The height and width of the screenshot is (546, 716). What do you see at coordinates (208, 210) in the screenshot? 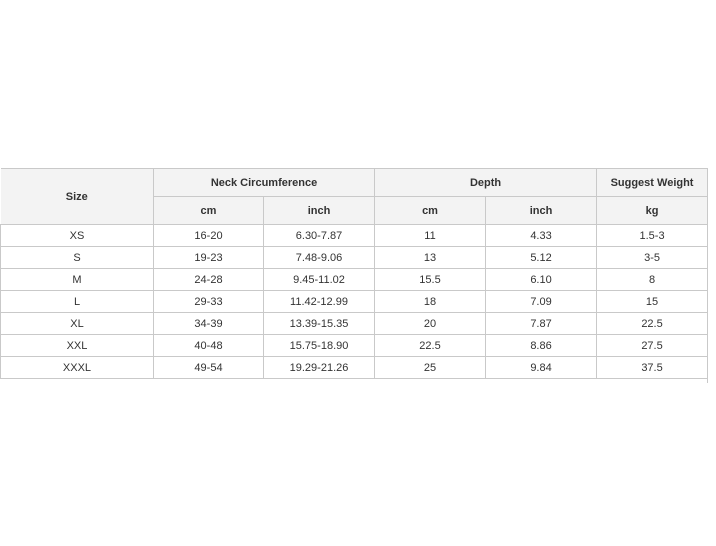
I see `unit-neck-cm: cm` at bounding box center [208, 210].